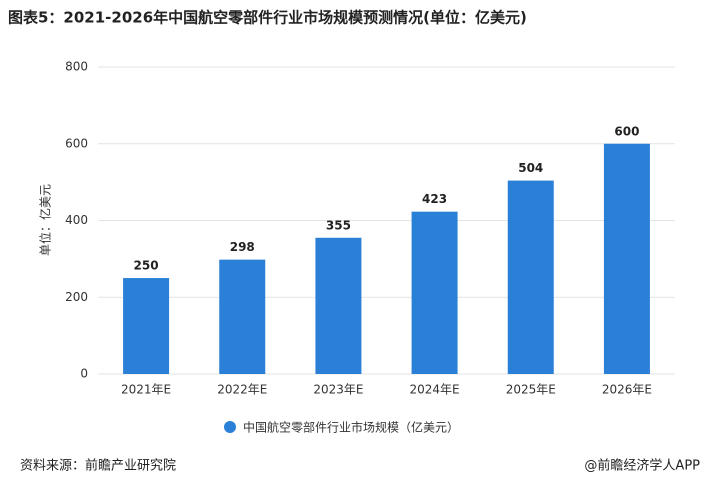 The image size is (711, 481). Describe the element at coordinates (76, 67) in the screenshot. I see `y-tick-label: 800` at that location.